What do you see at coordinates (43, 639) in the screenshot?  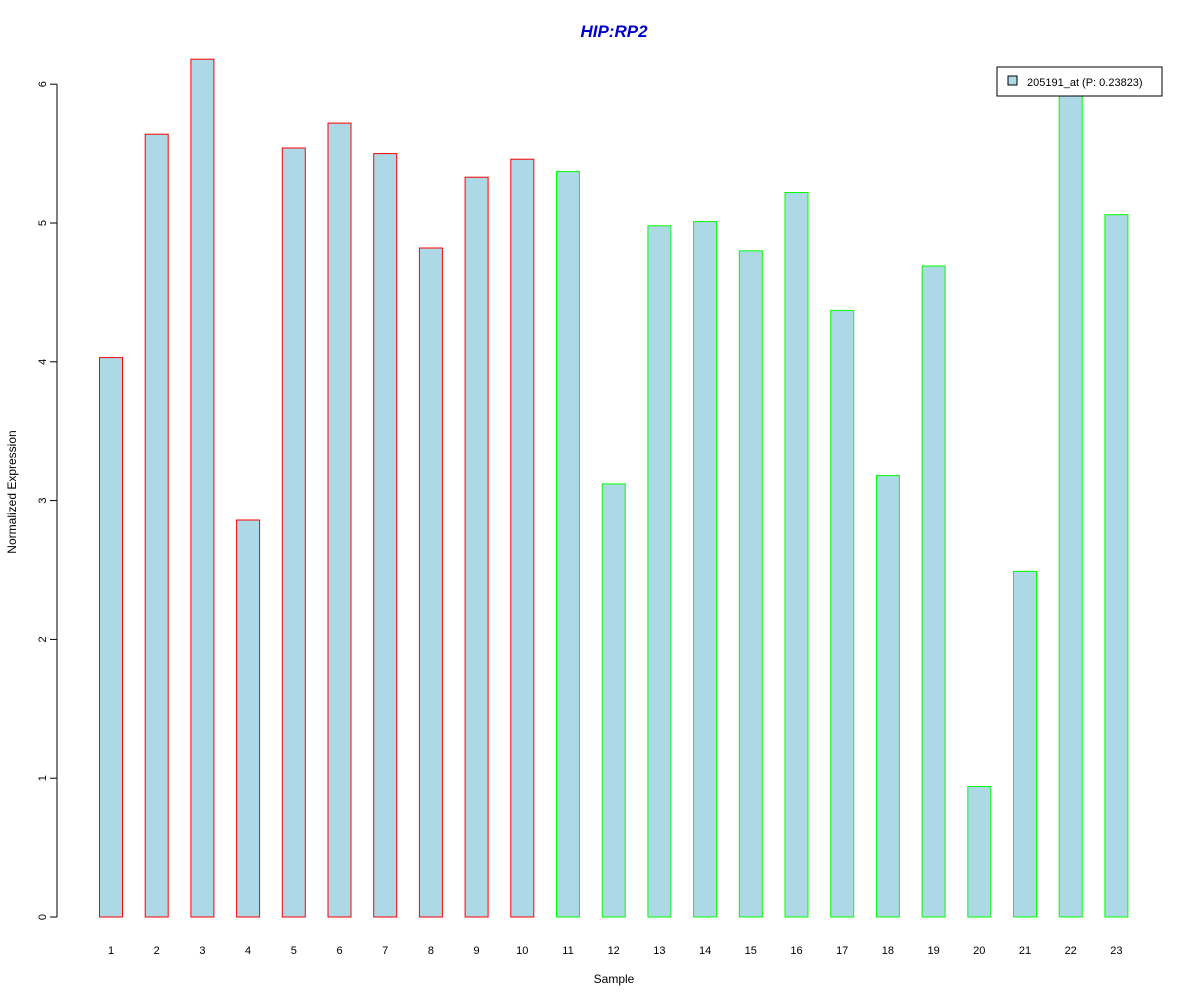 I see `y-tick-label: 2` at bounding box center [43, 639].